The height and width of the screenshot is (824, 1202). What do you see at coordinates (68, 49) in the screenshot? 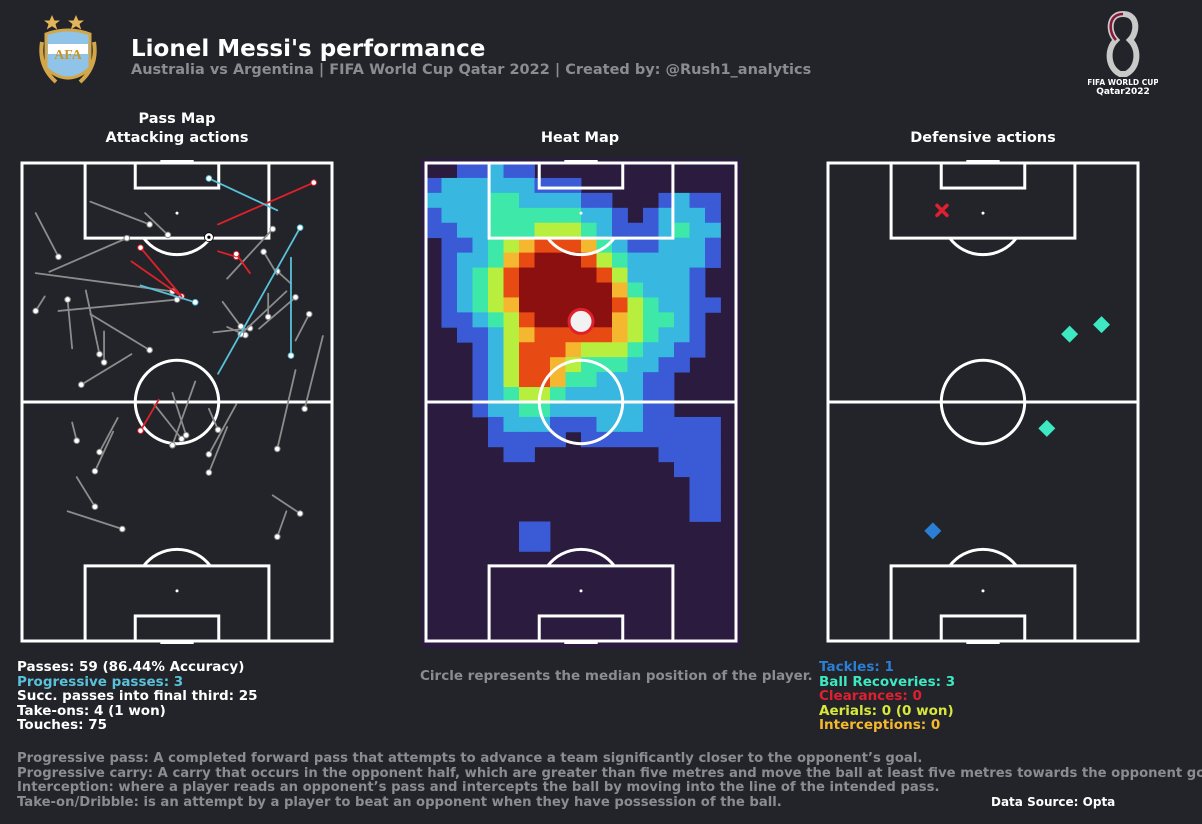
I see `afa-crest-icon: AFA` at bounding box center [68, 49].